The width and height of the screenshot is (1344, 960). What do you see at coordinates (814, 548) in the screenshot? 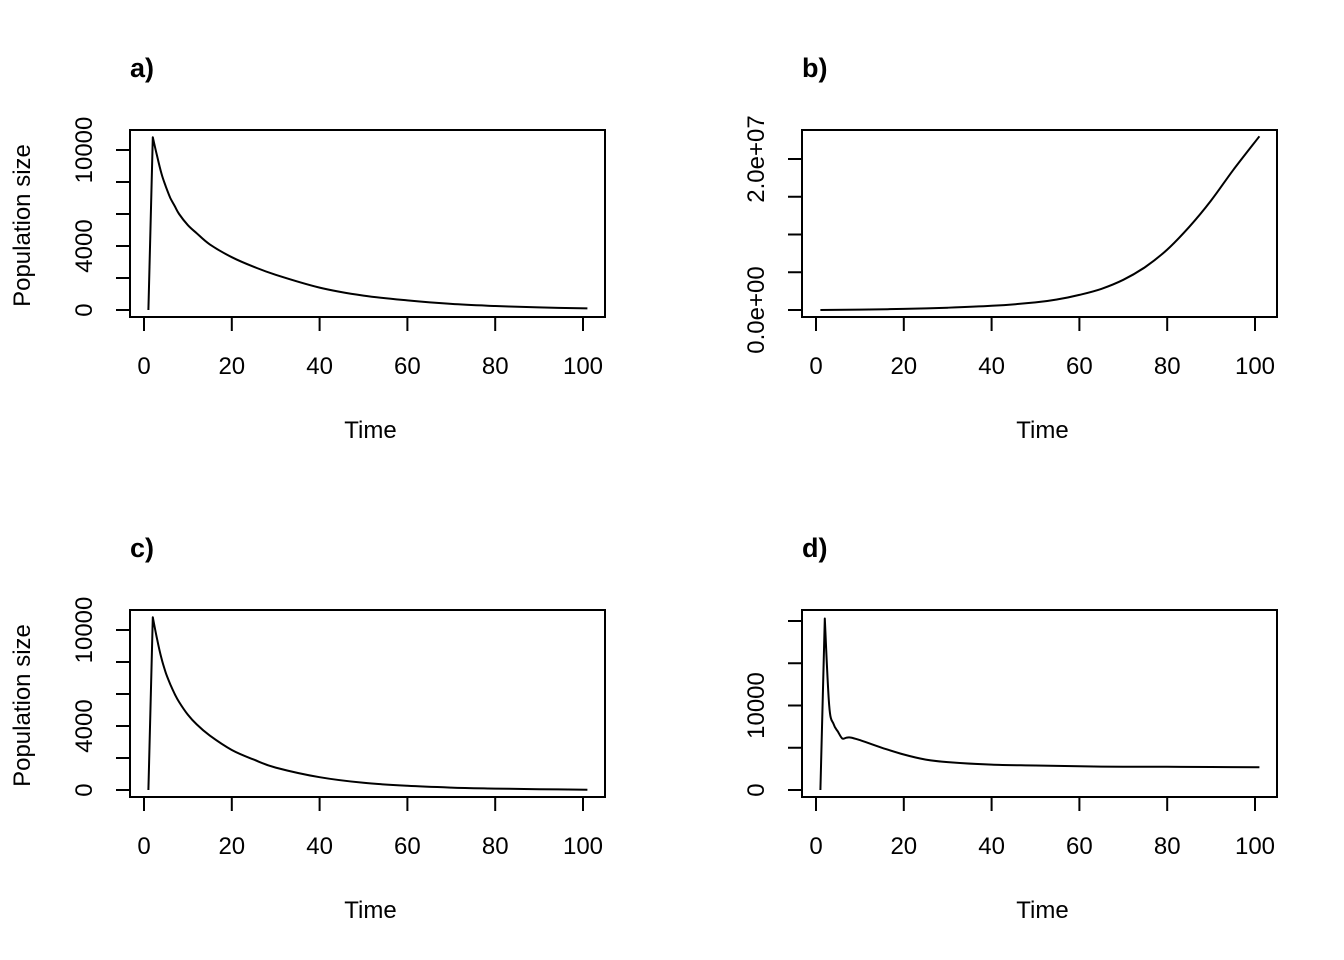
I see `panel-title: d)` at bounding box center [814, 548].